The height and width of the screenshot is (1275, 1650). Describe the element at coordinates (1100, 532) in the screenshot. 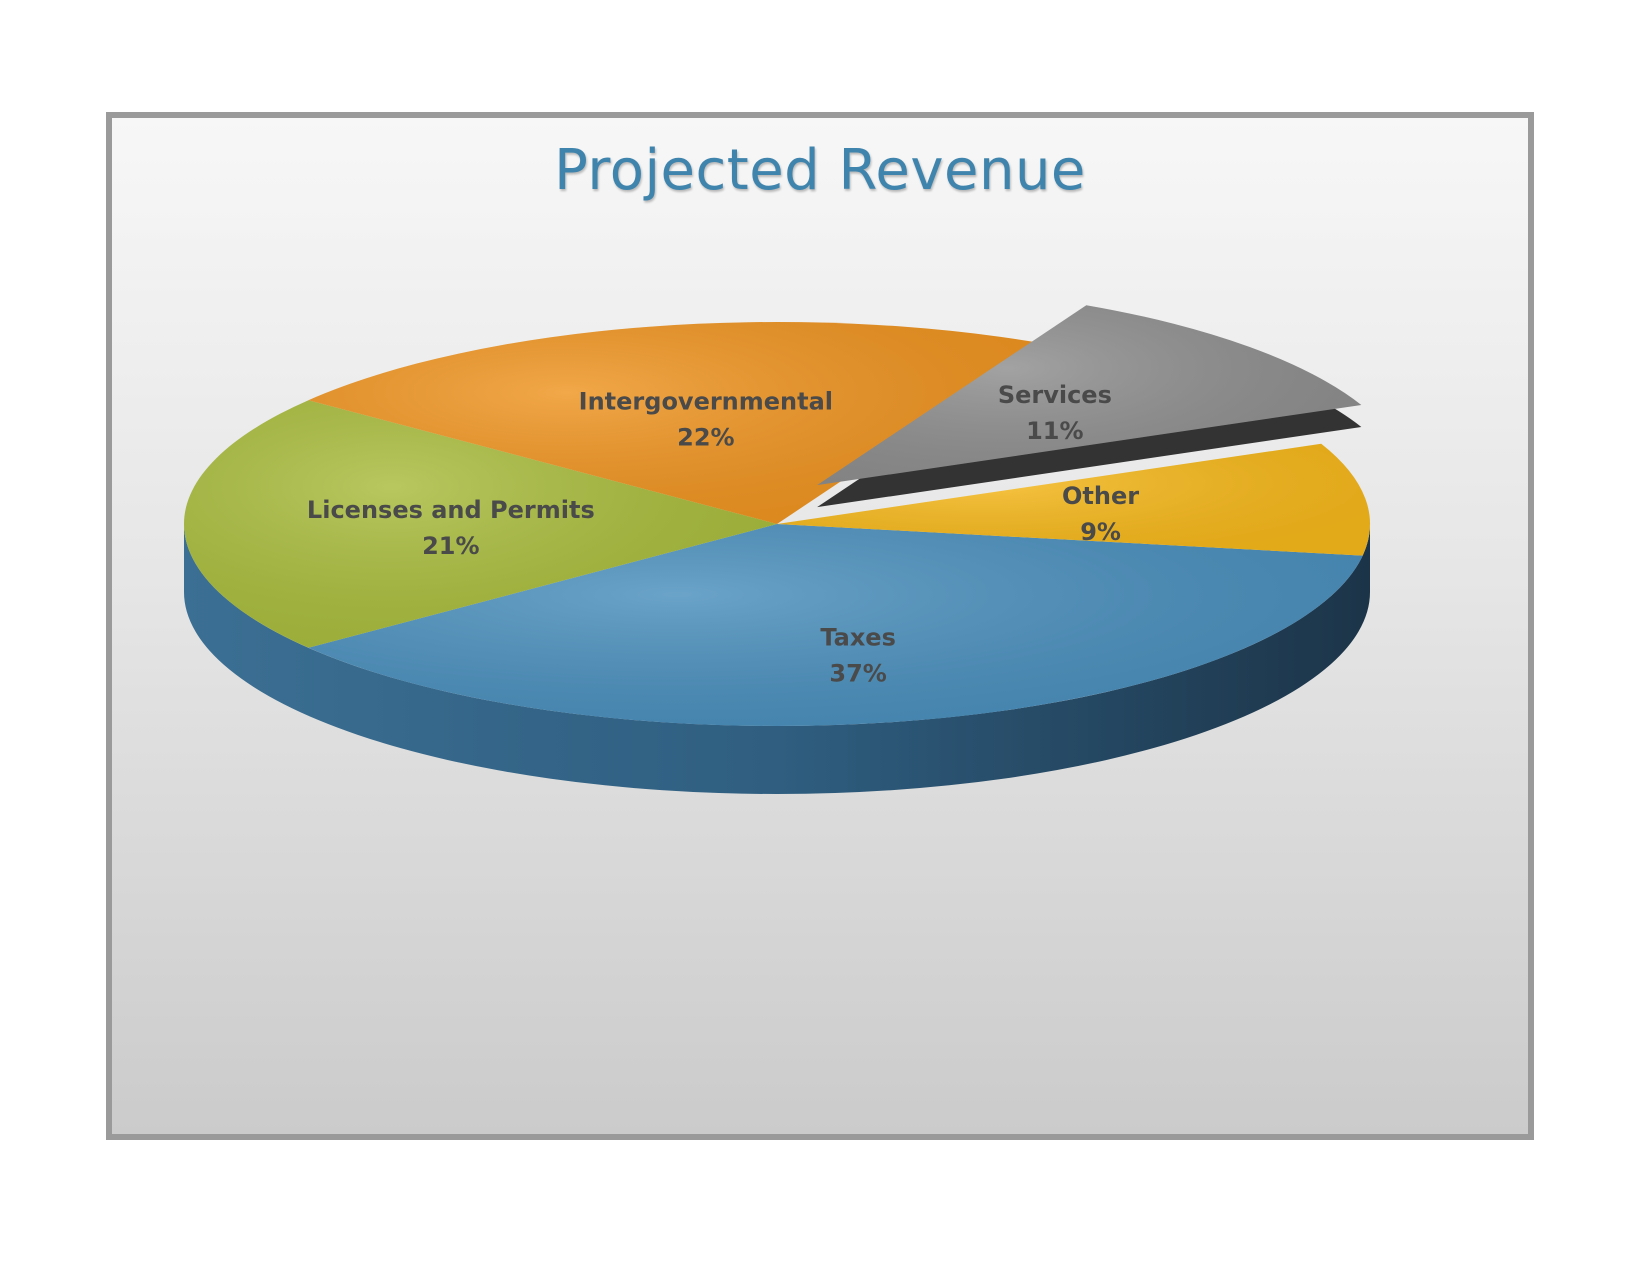

I see `slice-label-percent: 9%` at that location.